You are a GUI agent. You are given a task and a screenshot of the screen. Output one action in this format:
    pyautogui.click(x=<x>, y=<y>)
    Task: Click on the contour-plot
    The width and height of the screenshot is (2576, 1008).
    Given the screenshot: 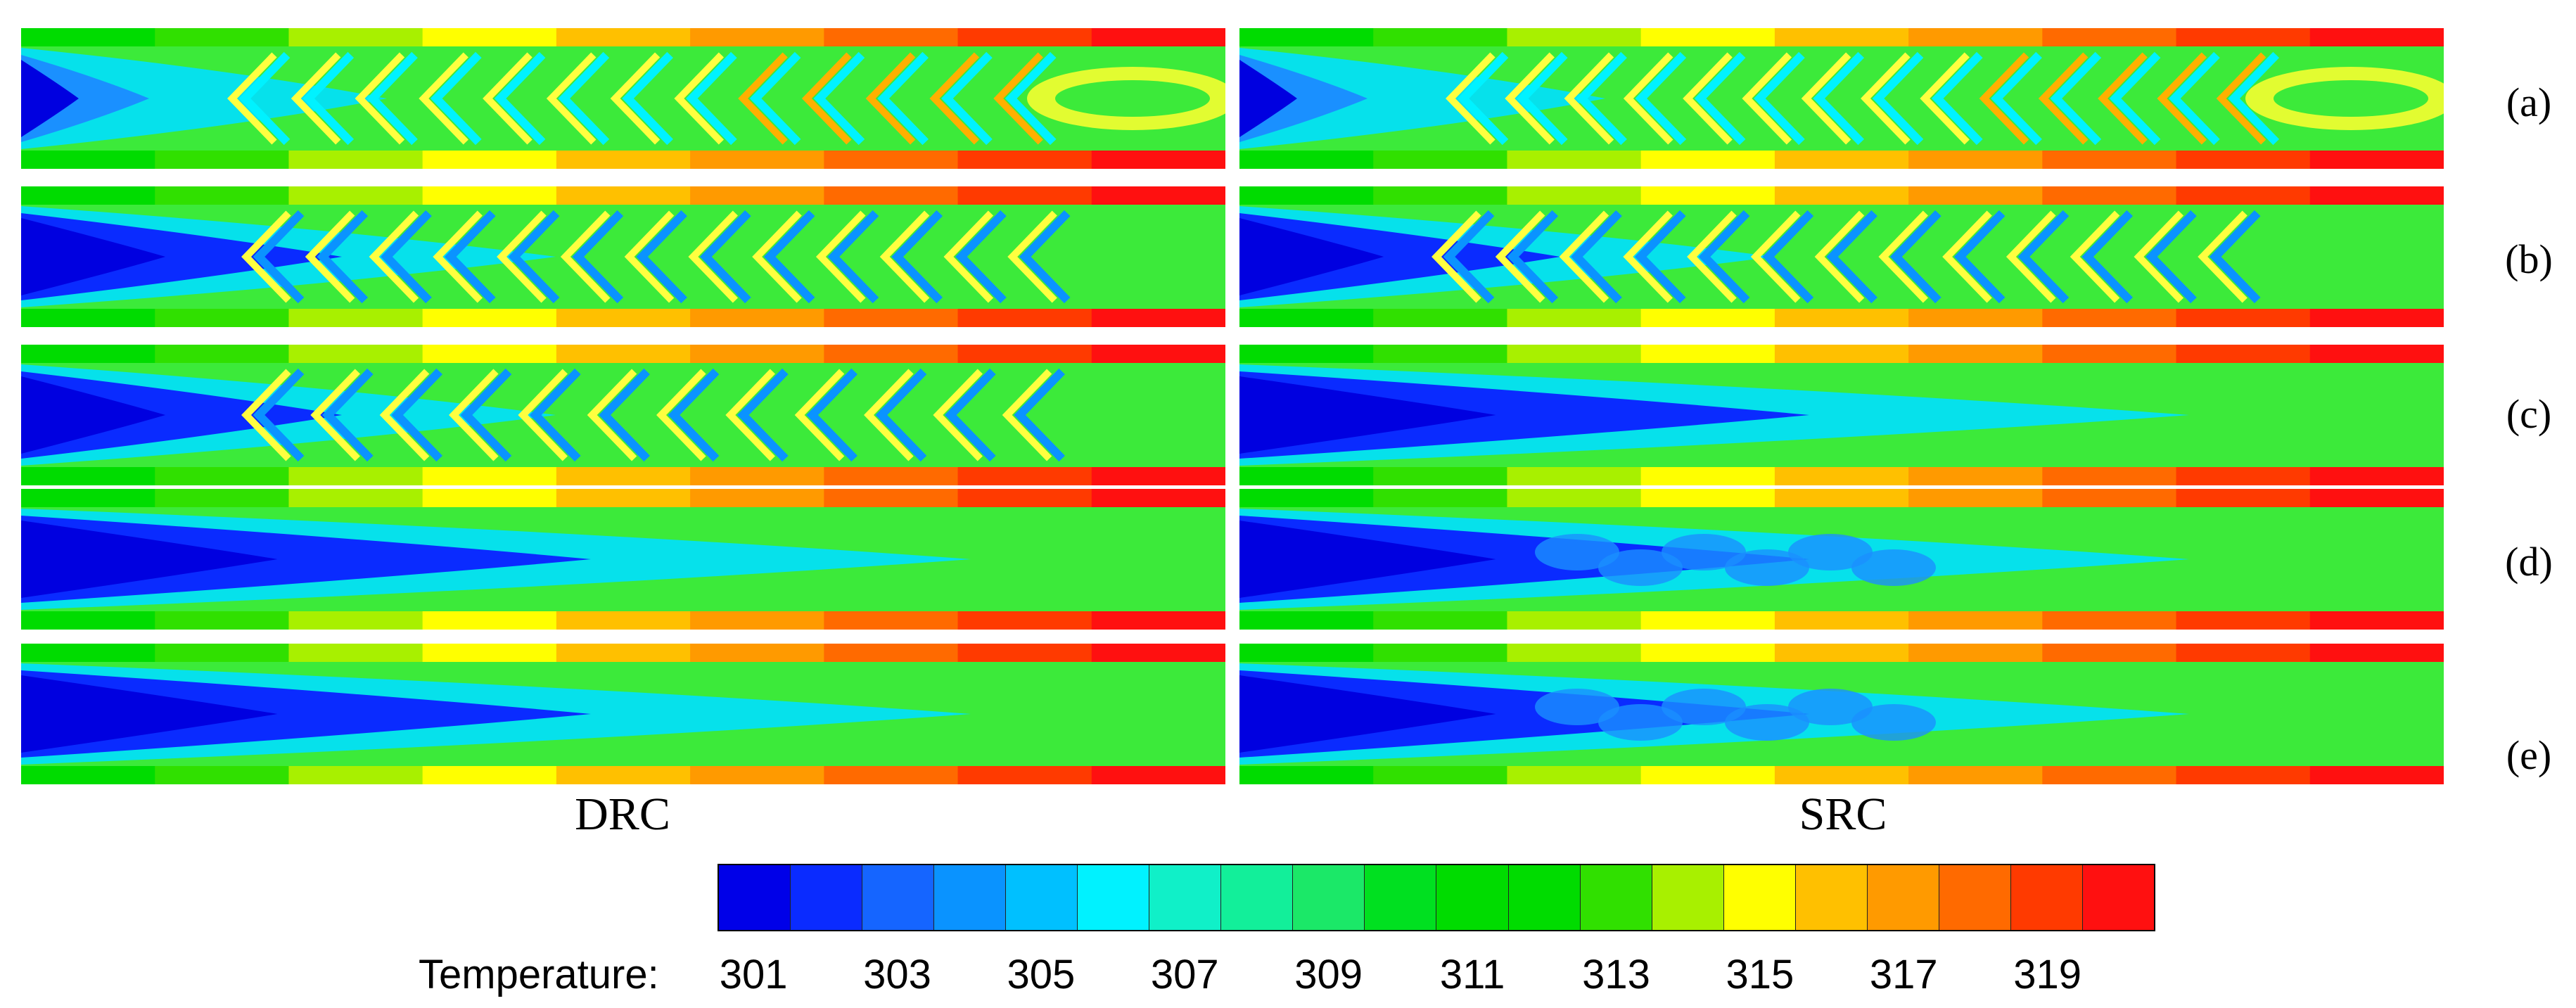 What is the action you would take?
    pyautogui.click(x=1841, y=714)
    